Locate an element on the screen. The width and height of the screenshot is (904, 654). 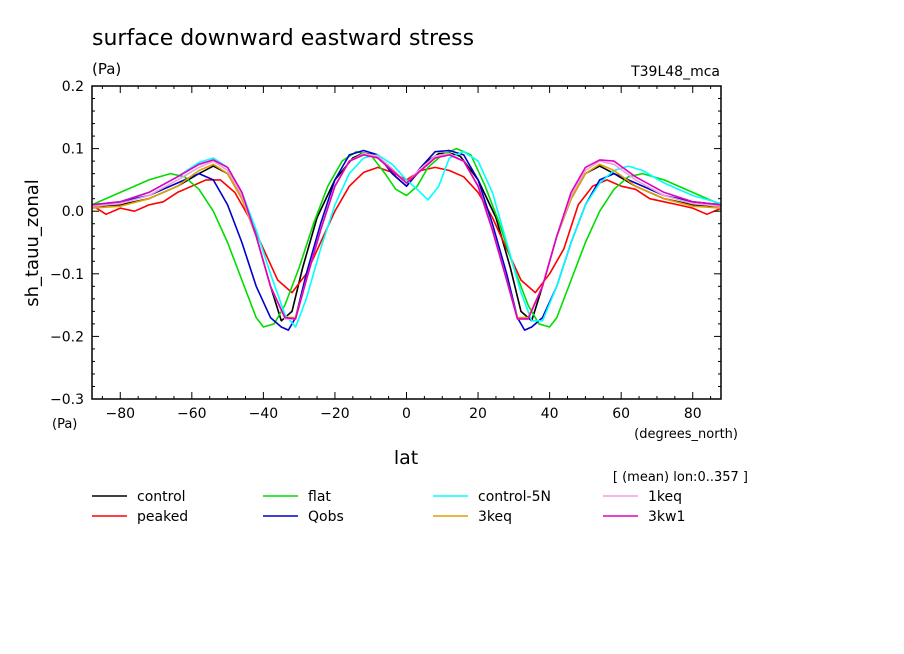
x-tick-label: −60 is located at coordinates (192, 414).